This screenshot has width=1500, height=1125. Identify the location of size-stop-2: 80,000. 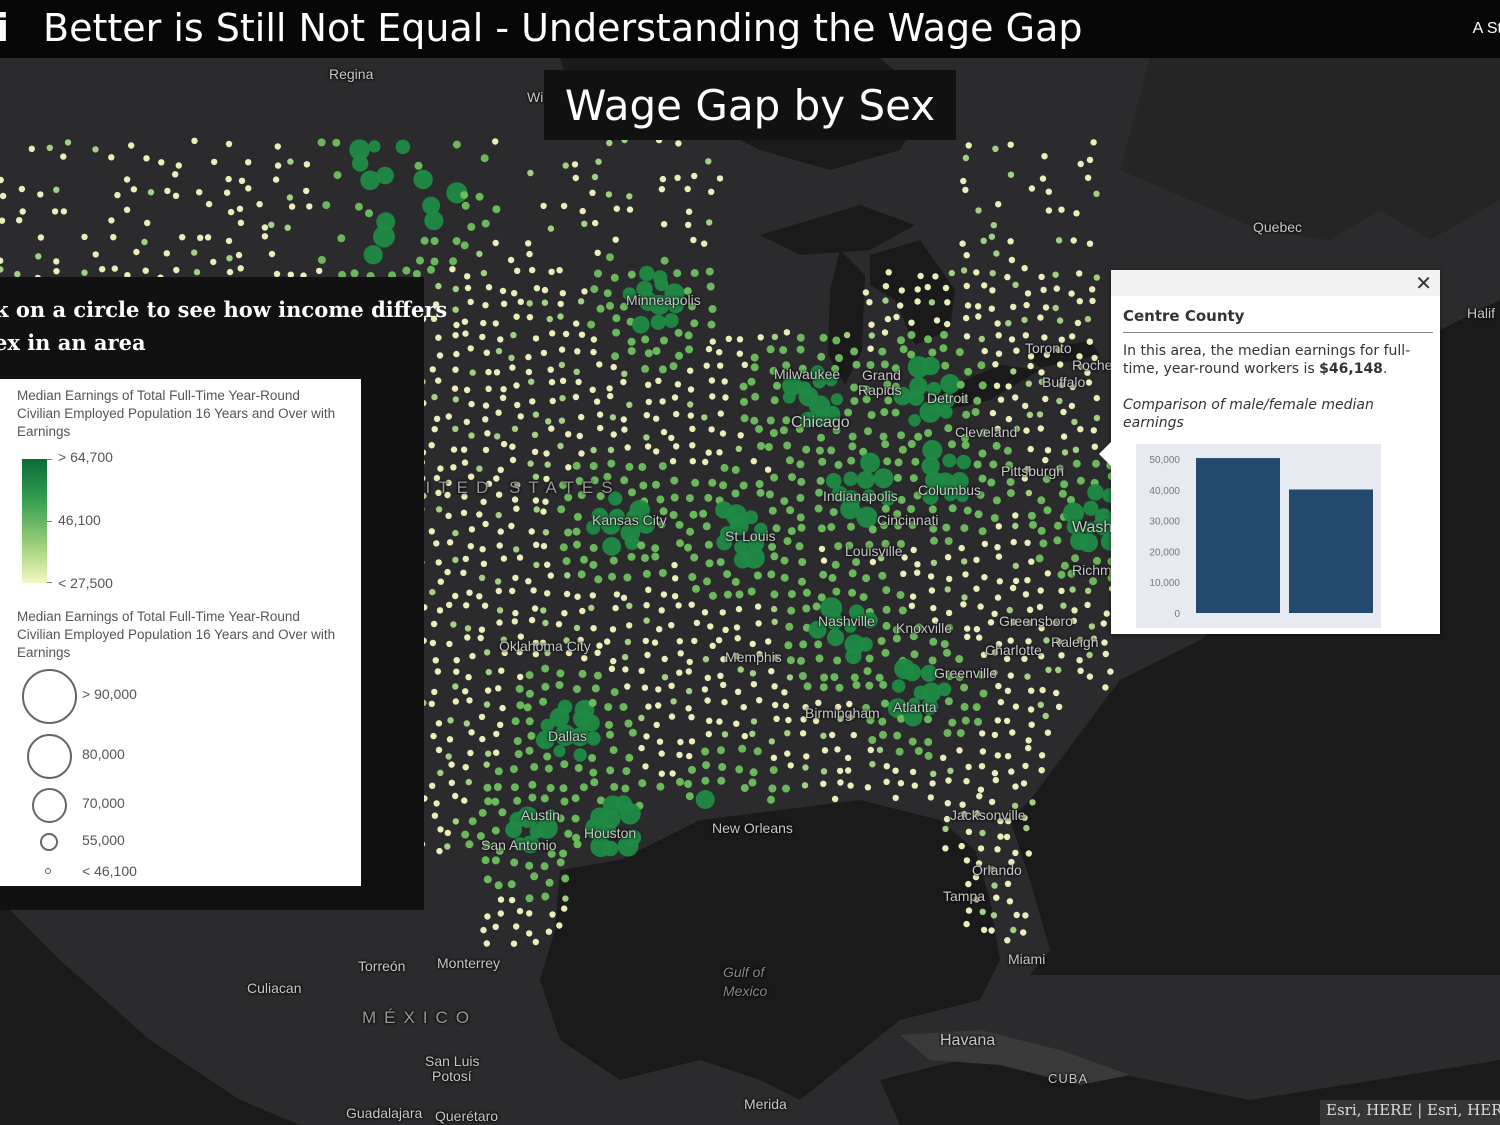
(103, 754).